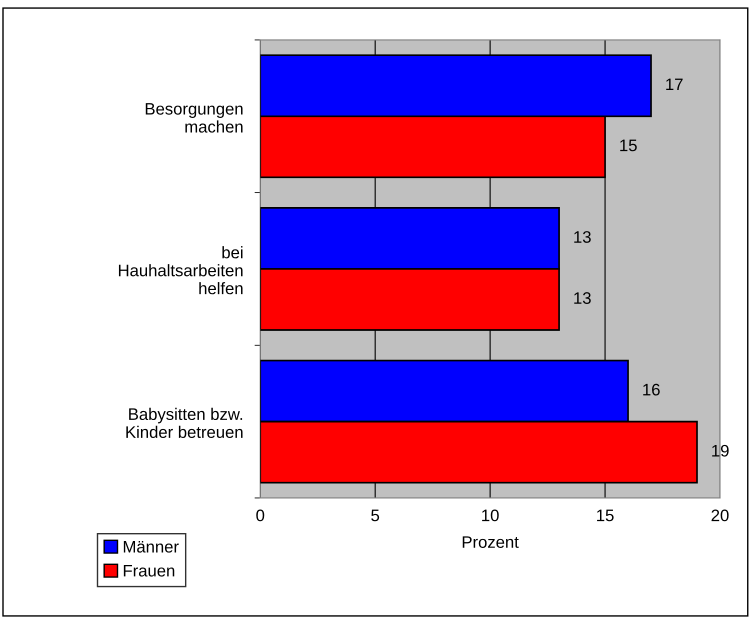  I want to click on y-tick-label: bei Hauhaltsarbeiten helfen, so click(180, 270).